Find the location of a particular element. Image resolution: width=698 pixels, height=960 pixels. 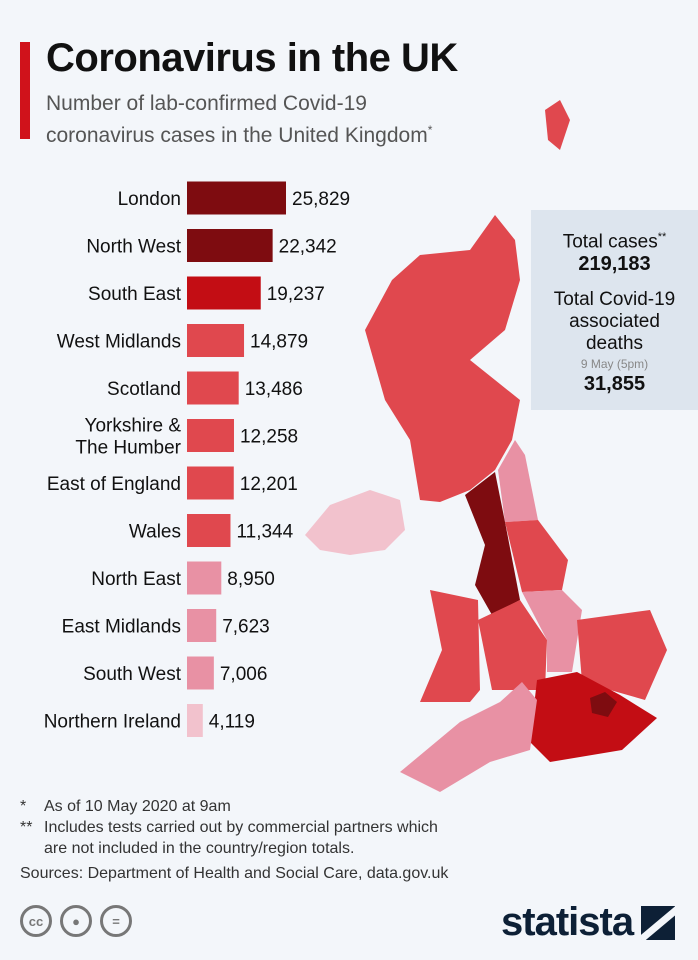

cc-icon: cc is located at coordinates (36, 921).